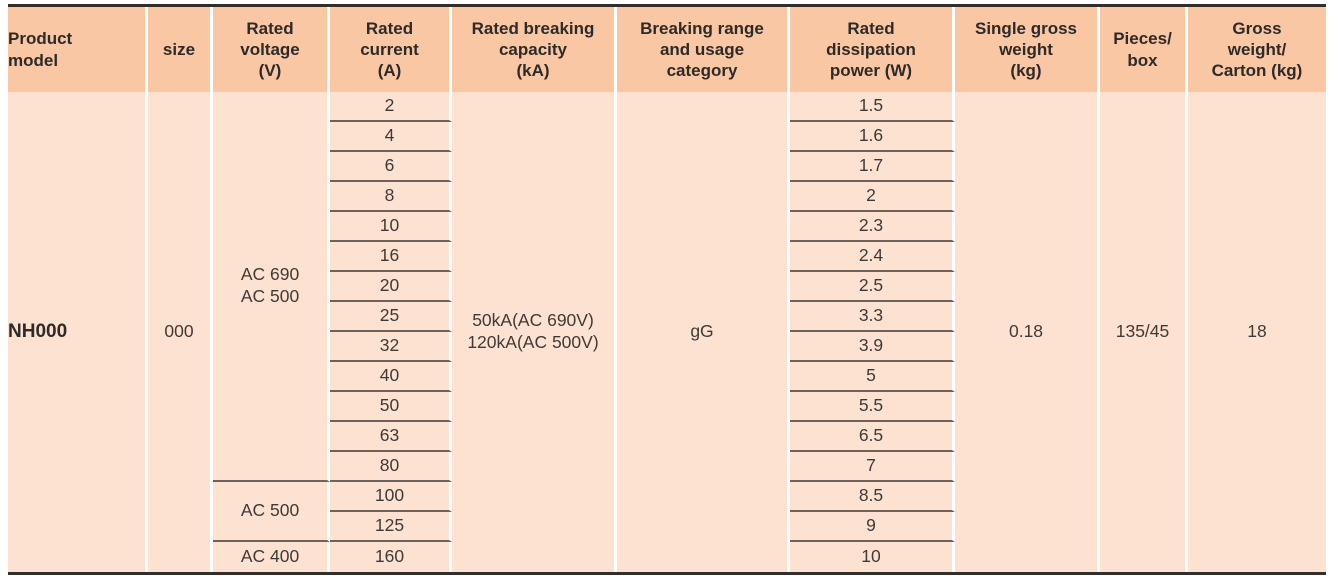 The height and width of the screenshot is (583, 1334). What do you see at coordinates (391, 377) in the screenshot?
I see `cell-current: 40` at bounding box center [391, 377].